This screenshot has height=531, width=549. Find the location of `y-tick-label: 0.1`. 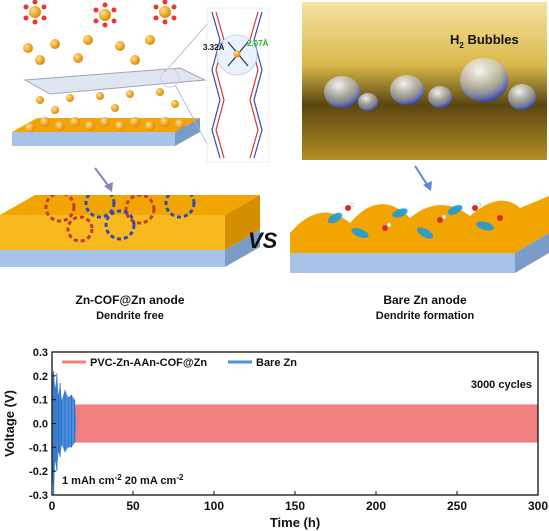

y-tick-label: 0.1 is located at coordinates (40, 401).